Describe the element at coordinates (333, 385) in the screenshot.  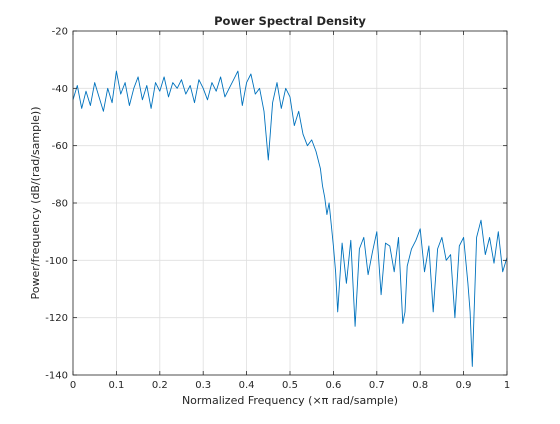
I see `x-tick-label: 0.6` at that location.